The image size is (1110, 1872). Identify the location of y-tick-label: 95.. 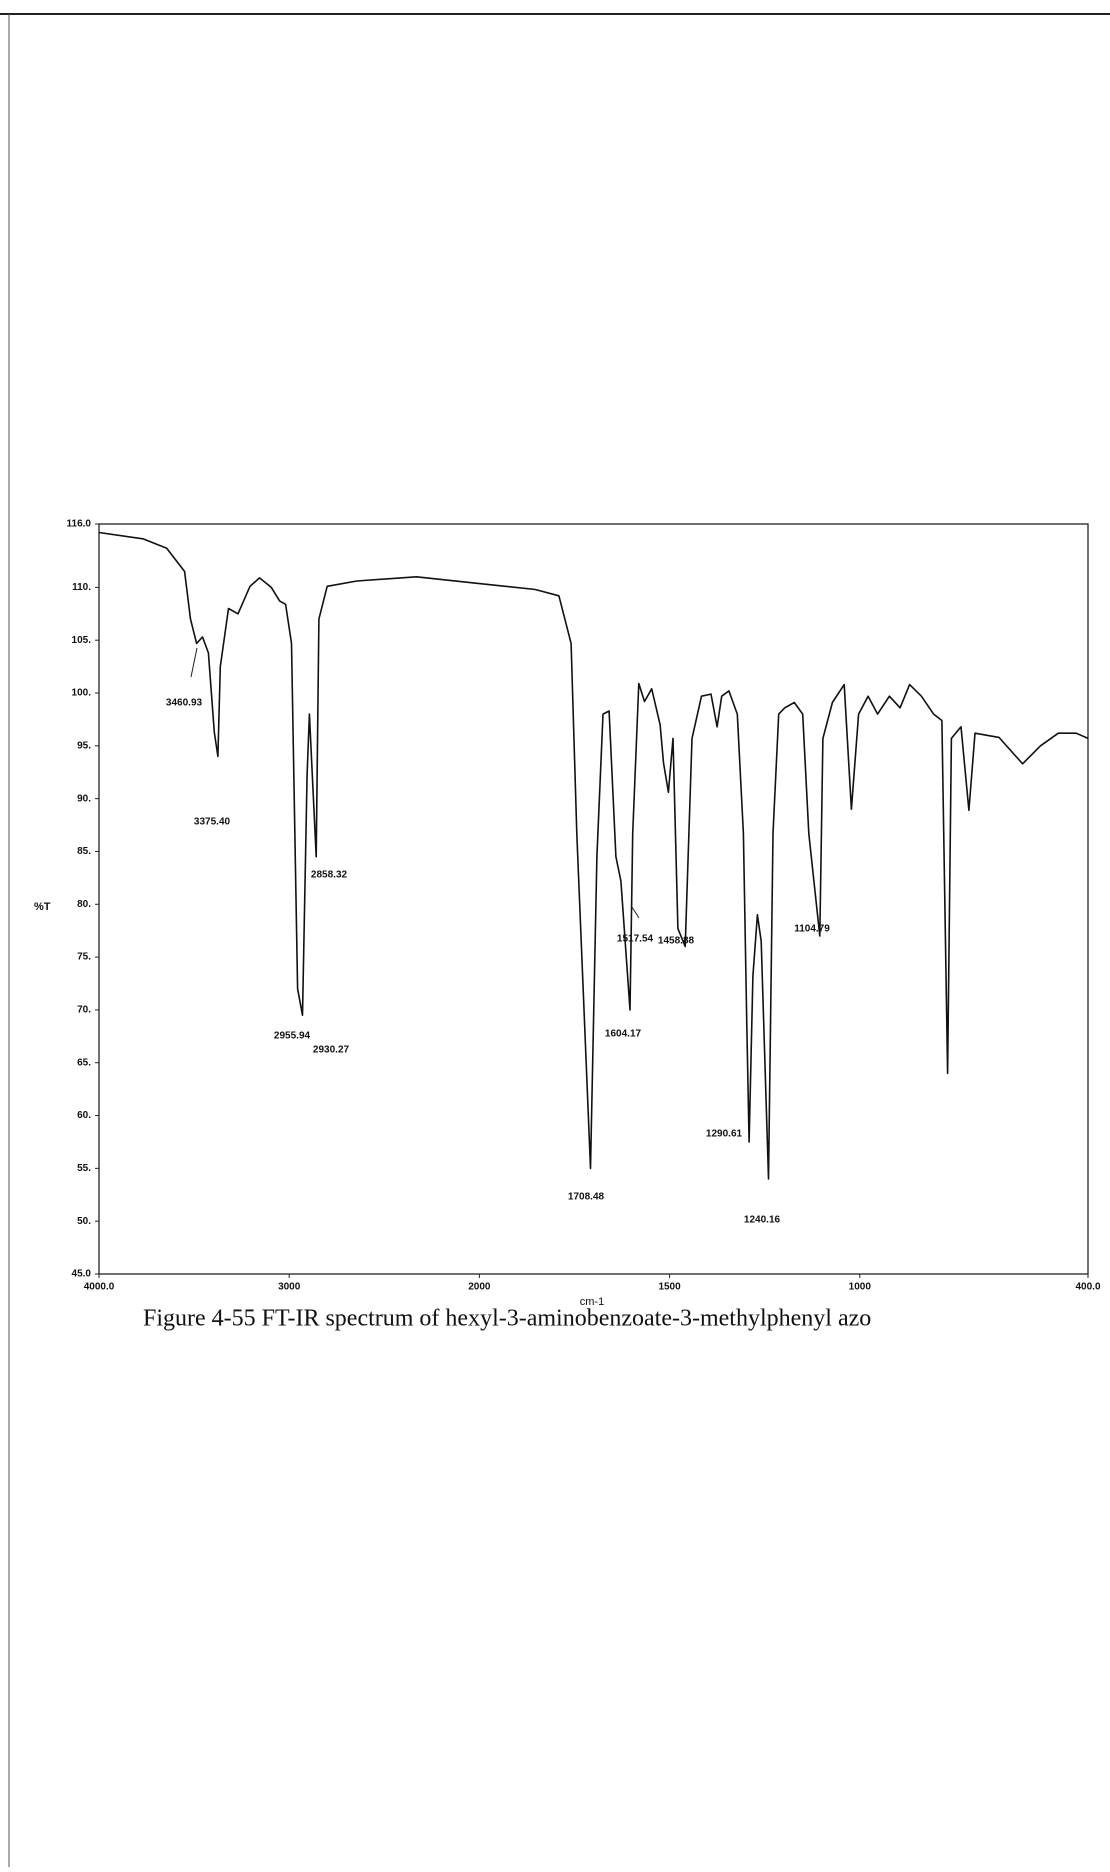
(84, 745).